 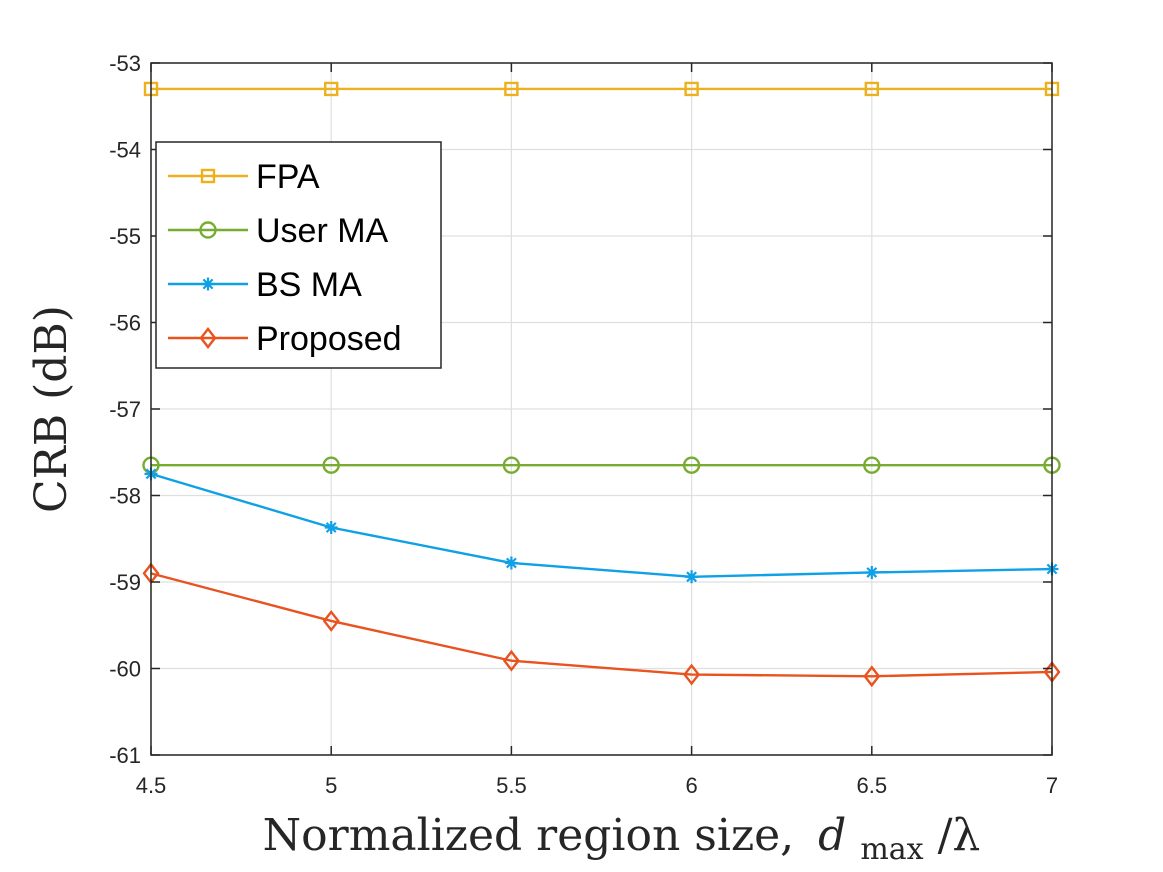 I want to click on y-tick-label: -60, so click(x=125, y=669).